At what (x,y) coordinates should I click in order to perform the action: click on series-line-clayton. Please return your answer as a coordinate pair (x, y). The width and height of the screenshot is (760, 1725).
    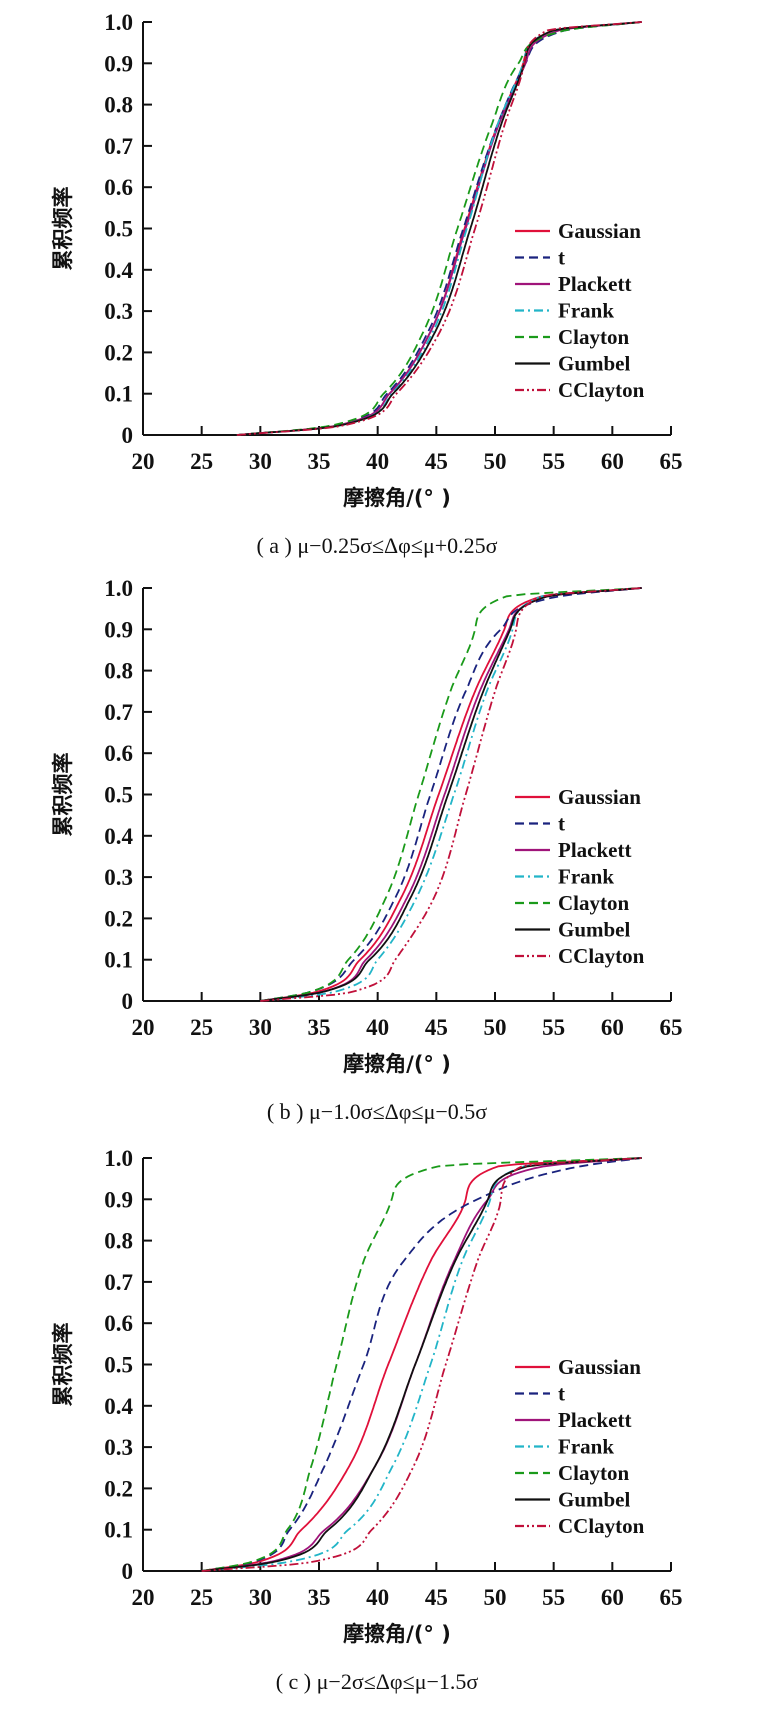
    Looking at the image, I should click on (451, 794).